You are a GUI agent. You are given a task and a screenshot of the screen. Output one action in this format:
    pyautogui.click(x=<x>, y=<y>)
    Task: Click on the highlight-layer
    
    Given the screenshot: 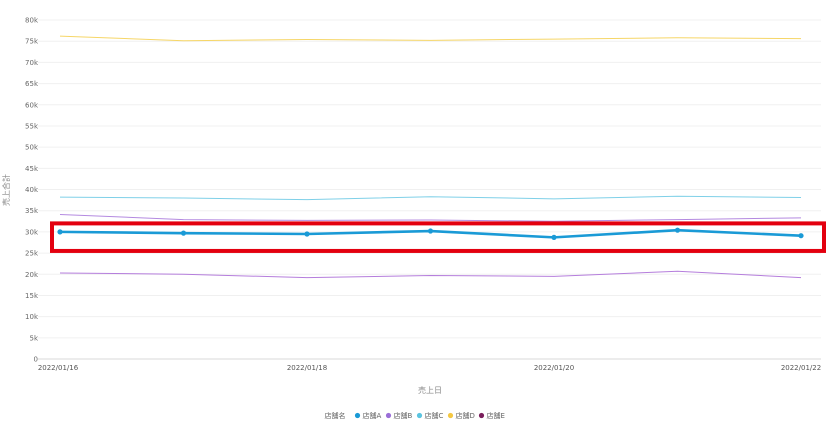 What is the action you would take?
    pyautogui.click(x=438, y=237)
    